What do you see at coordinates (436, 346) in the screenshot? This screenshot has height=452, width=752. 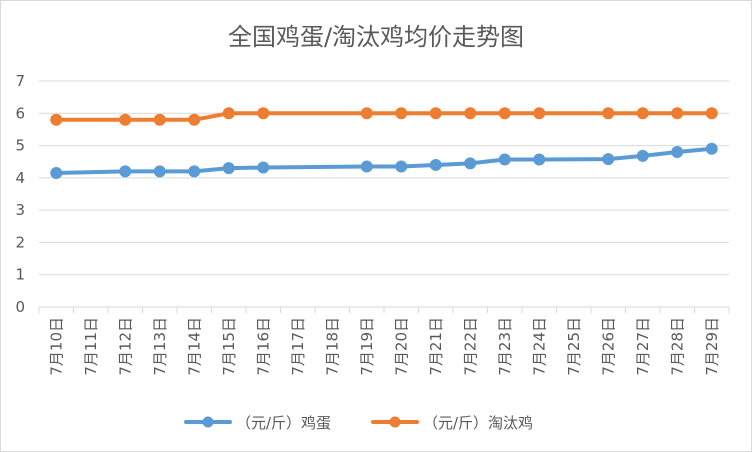 I see `x-tick-label: 7月21日` at bounding box center [436, 346].